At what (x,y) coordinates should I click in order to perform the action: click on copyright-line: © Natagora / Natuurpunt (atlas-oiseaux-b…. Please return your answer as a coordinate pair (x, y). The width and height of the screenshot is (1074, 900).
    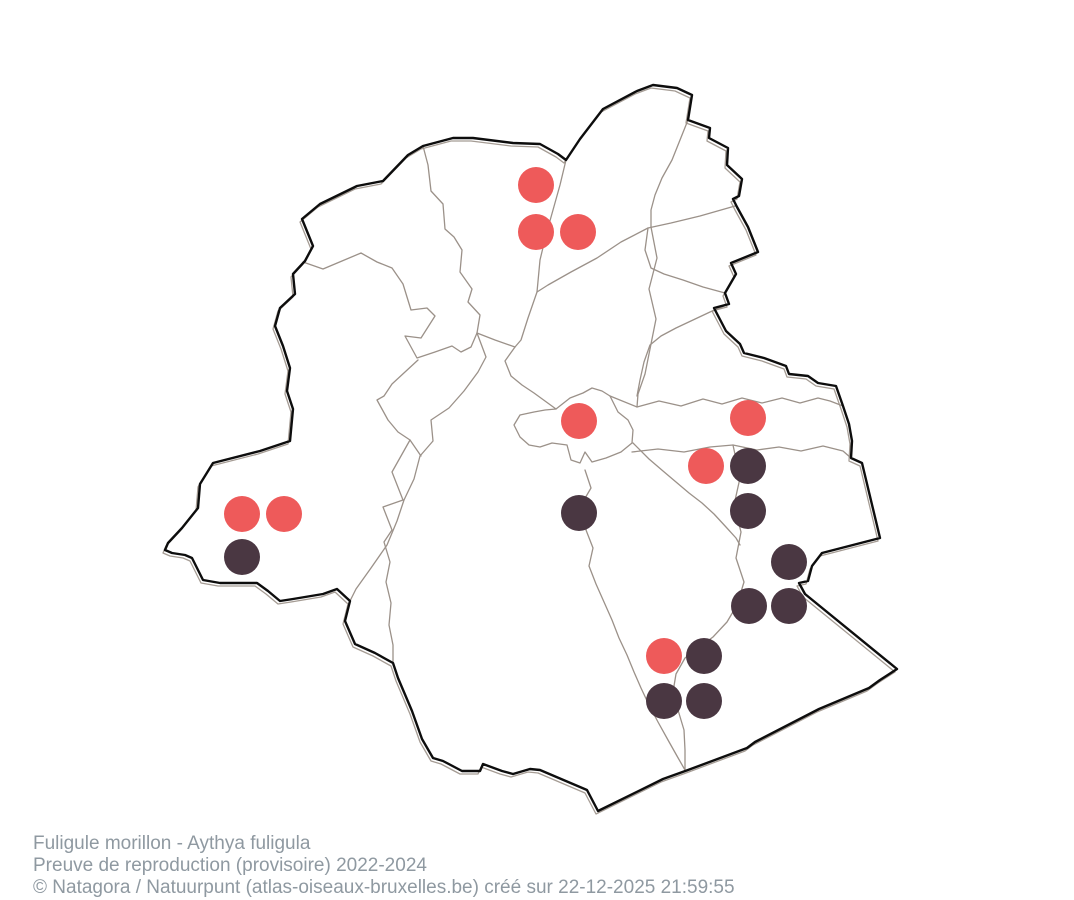
    Looking at the image, I should click on (384, 887).